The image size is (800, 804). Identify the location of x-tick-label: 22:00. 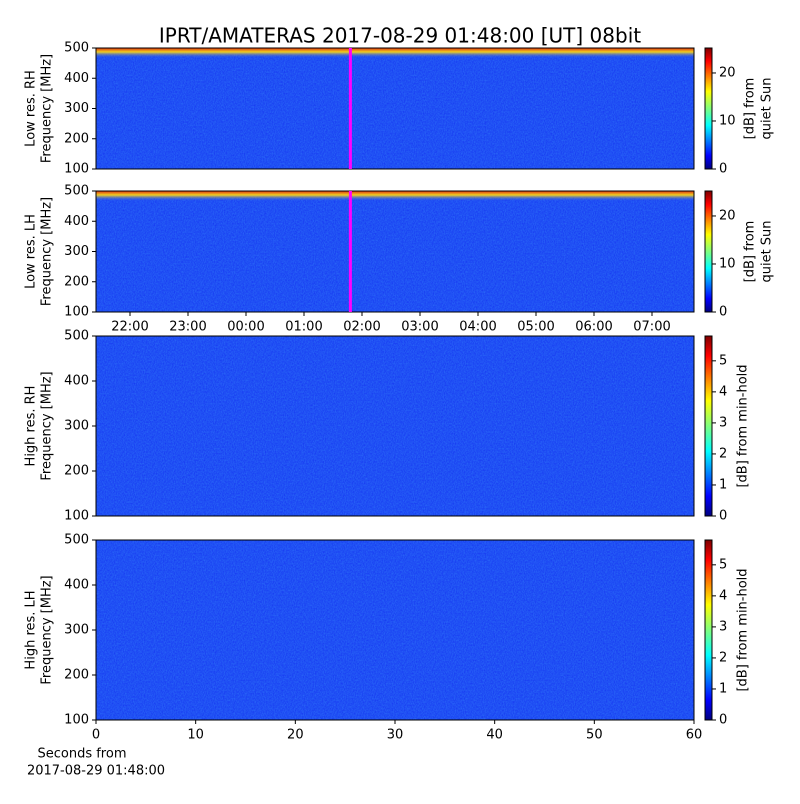
(129, 327).